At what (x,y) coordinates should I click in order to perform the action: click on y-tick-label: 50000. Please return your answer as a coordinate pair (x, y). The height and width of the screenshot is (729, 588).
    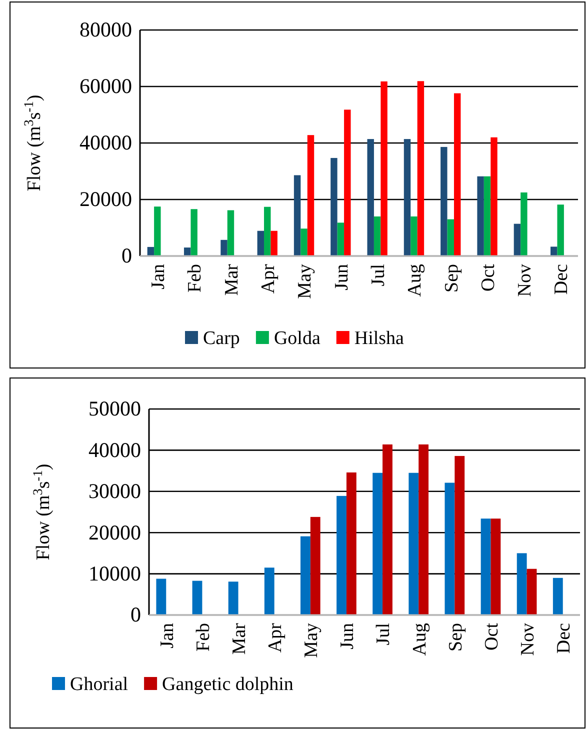
    Looking at the image, I should click on (114, 408).